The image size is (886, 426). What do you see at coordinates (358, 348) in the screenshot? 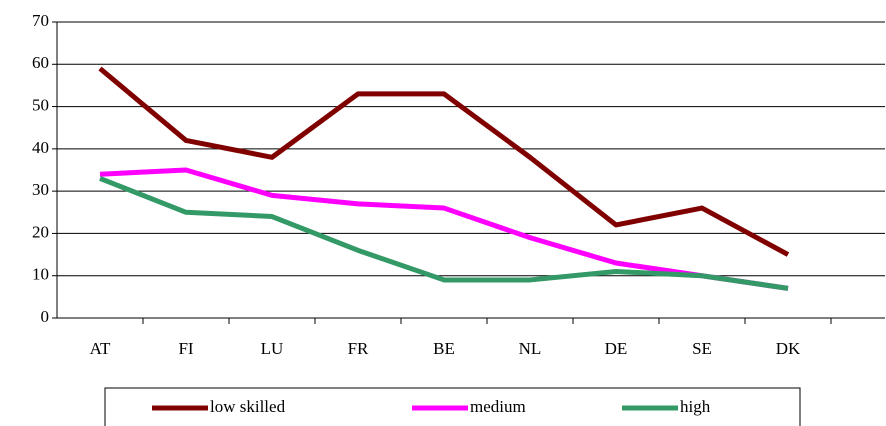
I see `x-tick-label: FR` at bounding box center [358, 348].